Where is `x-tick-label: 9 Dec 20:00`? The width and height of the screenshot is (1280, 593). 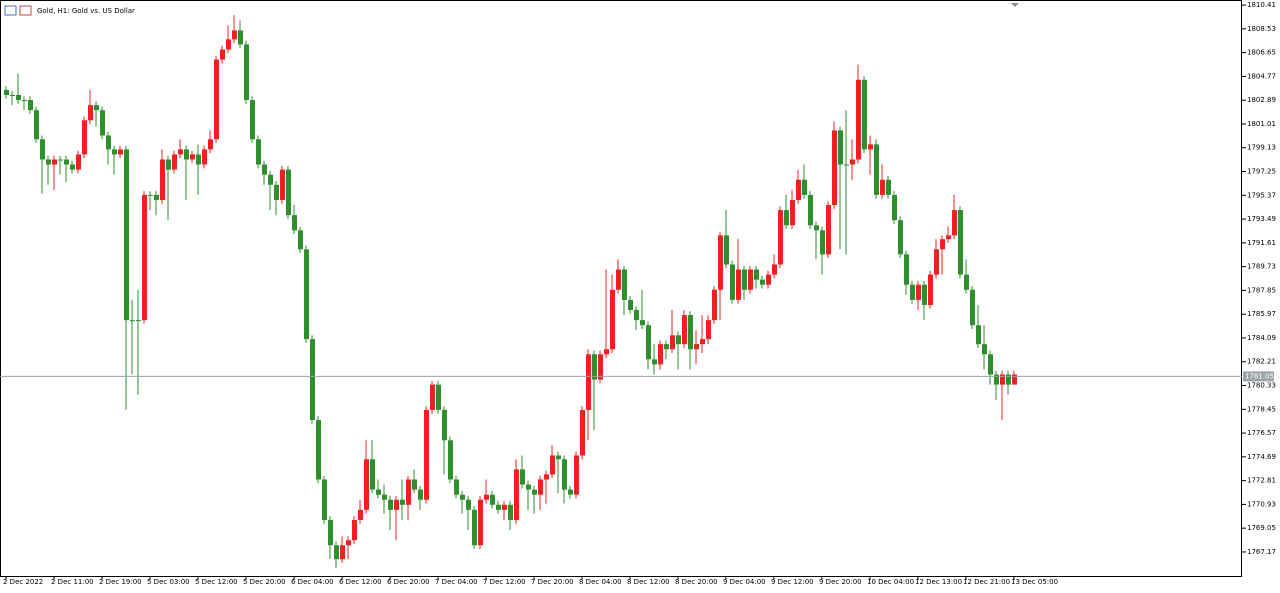 x-tick-label: 9 Dec 20:00 is located at coordinates (840, 582).